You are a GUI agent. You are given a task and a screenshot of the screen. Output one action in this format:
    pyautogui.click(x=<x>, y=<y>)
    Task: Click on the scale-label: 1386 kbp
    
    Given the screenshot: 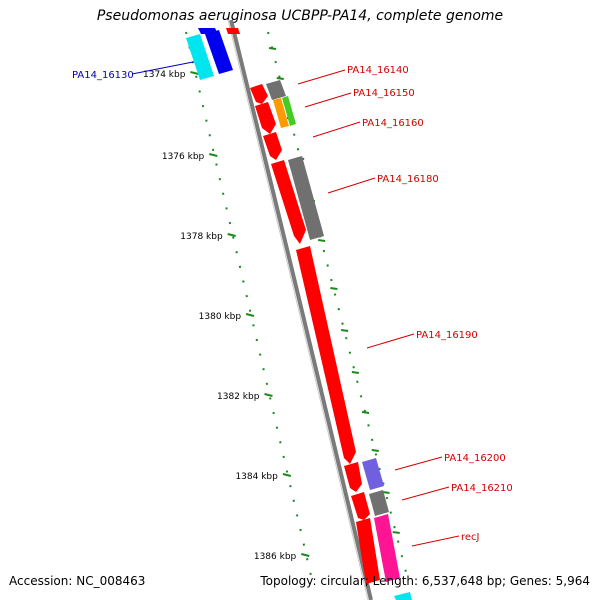 What is the action you would take?
    pyautogui.click(x=275, y=557)
    